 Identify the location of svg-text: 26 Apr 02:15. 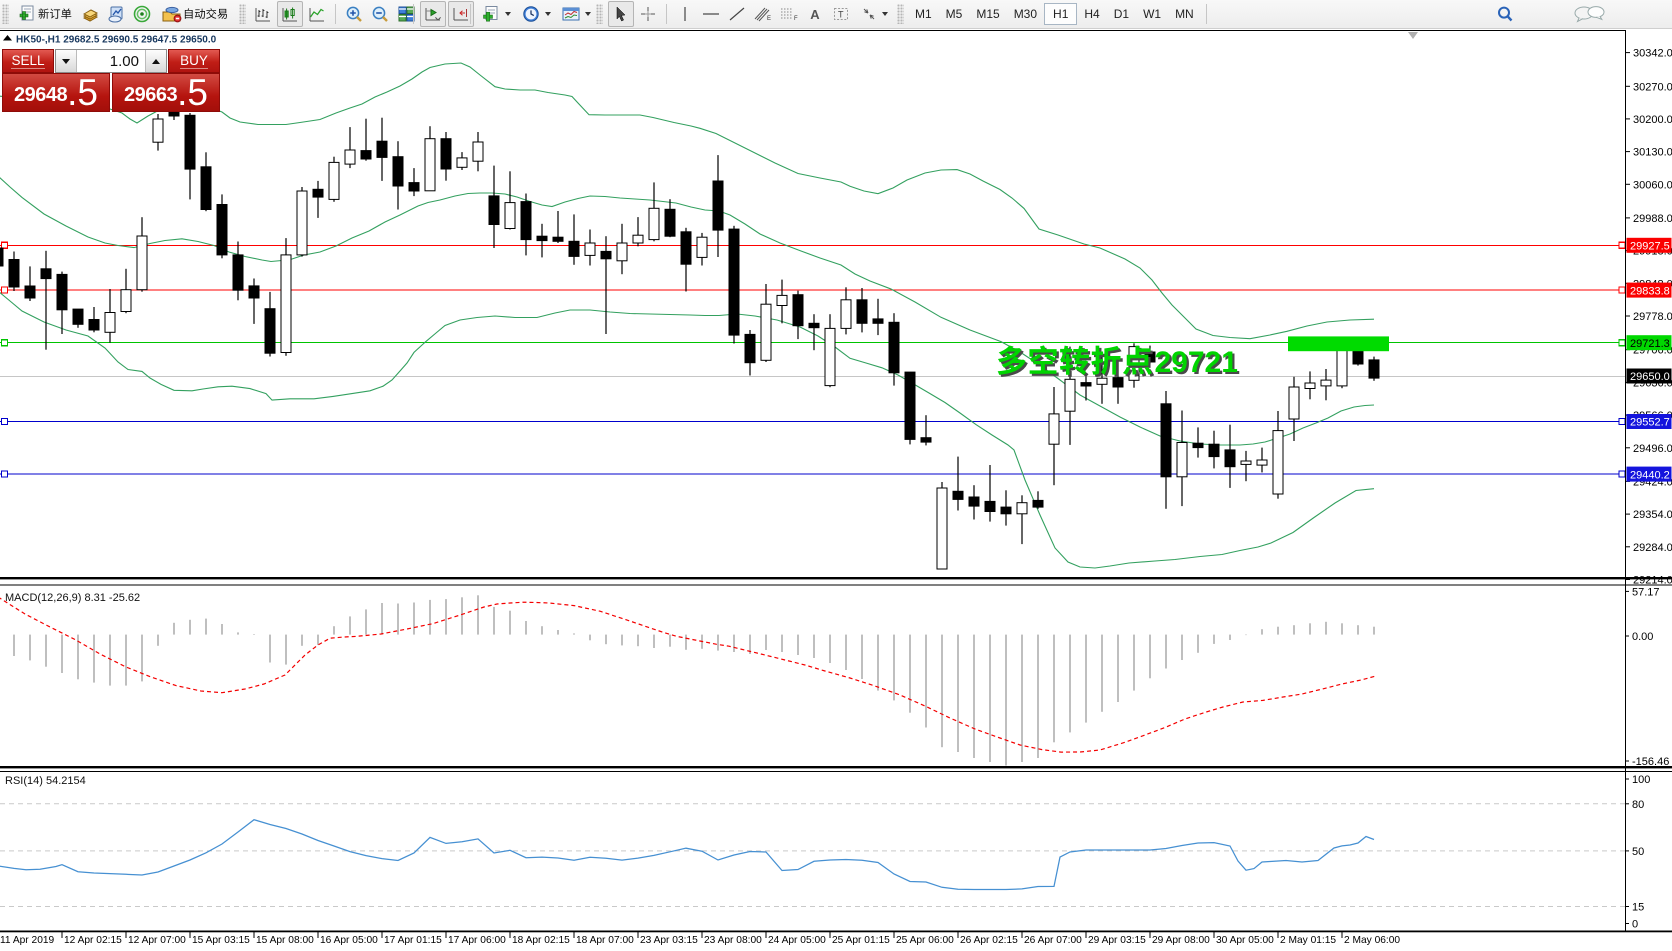
(989, 940).